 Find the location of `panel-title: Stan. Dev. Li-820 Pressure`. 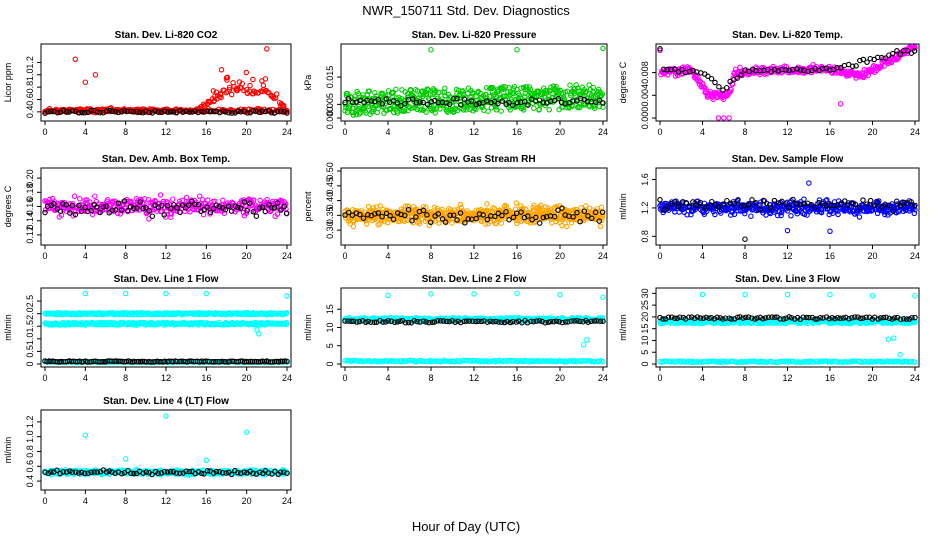

panel-title: Stan. Dev. Li-820 Pressure is located at coordinates (474, 35).